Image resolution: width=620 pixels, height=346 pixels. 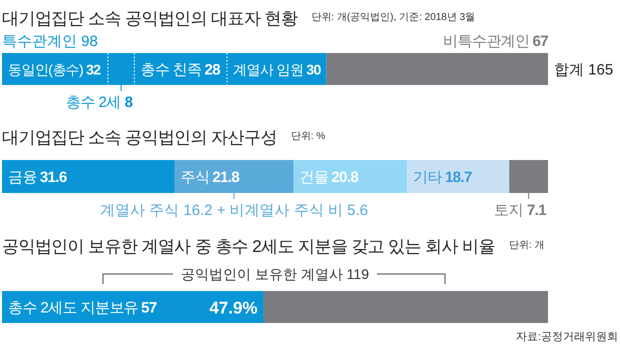 I want to click on chart-title: 대기업집단 소속 공익법인의 대표자 현황, so click(x=150, y=18).